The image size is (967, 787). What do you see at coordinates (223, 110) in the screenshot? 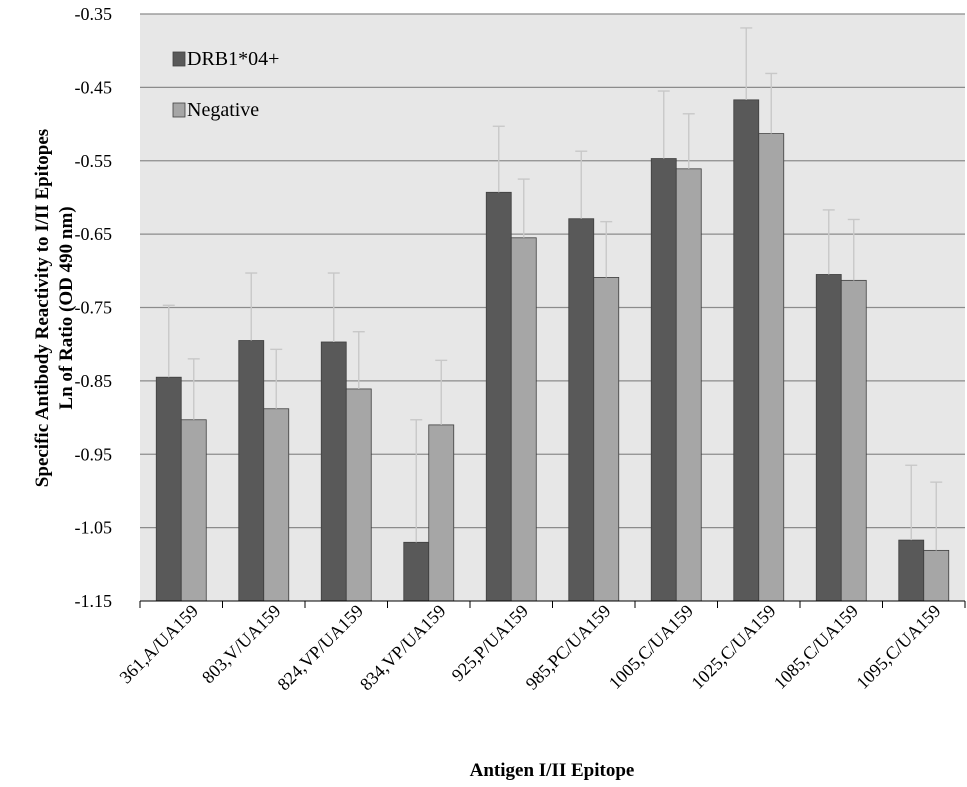
I see `legend-label-negative: Negative` at bounding box center [223, 110].